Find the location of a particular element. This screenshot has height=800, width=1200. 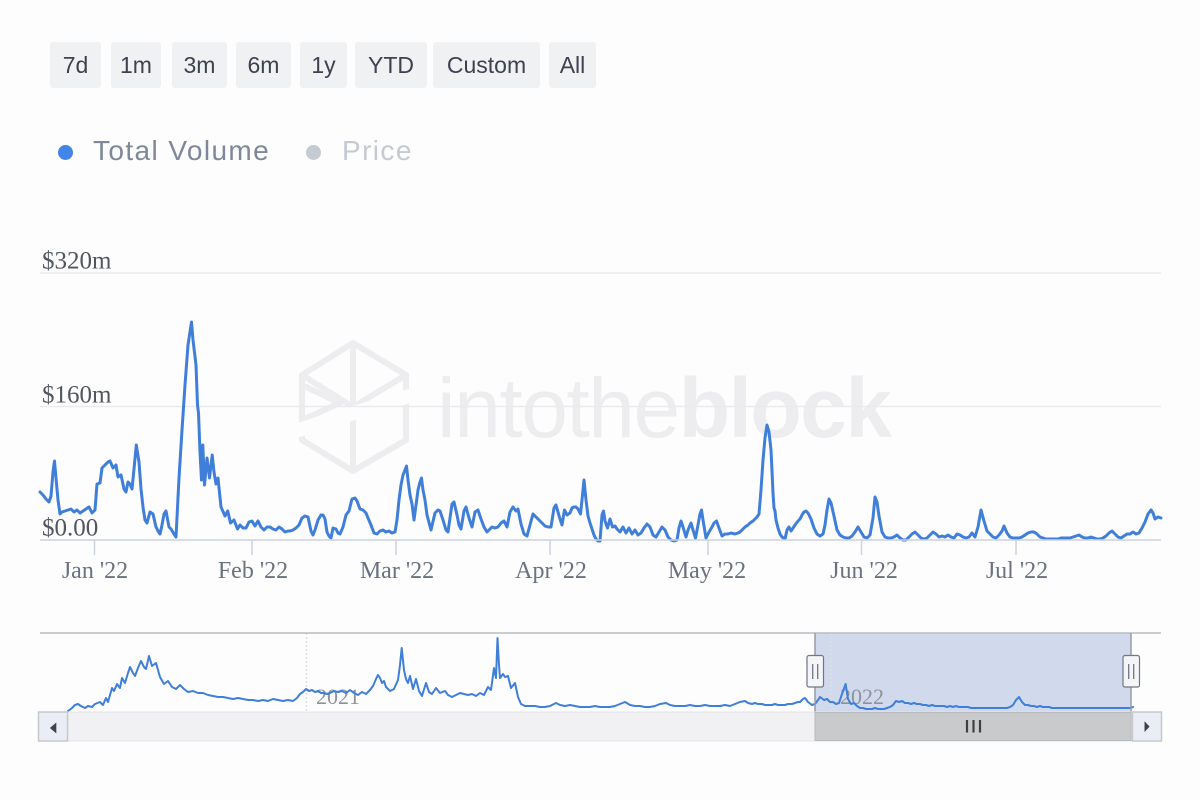

svg-text: May '22 is located at coordinates (707, 571).